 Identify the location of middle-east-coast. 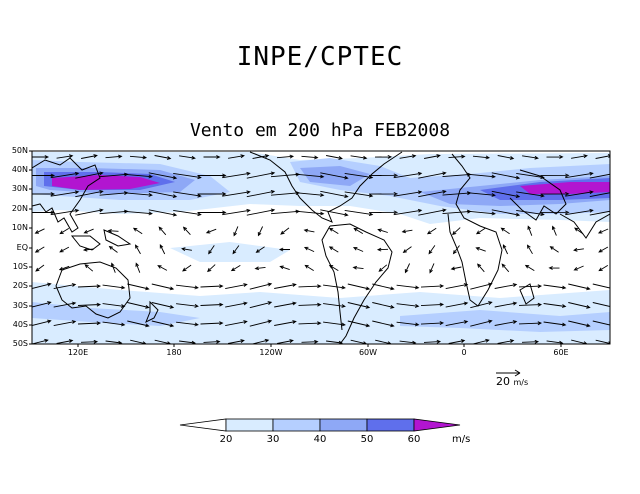
(538, 195).